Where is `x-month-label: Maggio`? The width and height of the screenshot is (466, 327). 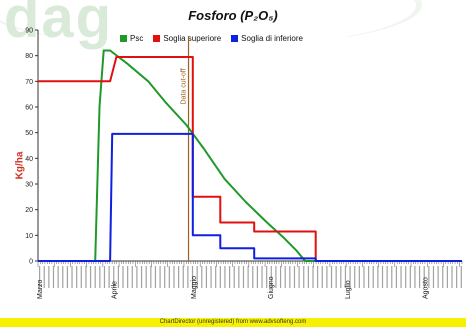 x-month-label: Maggio is located at coordinates (194, 287).